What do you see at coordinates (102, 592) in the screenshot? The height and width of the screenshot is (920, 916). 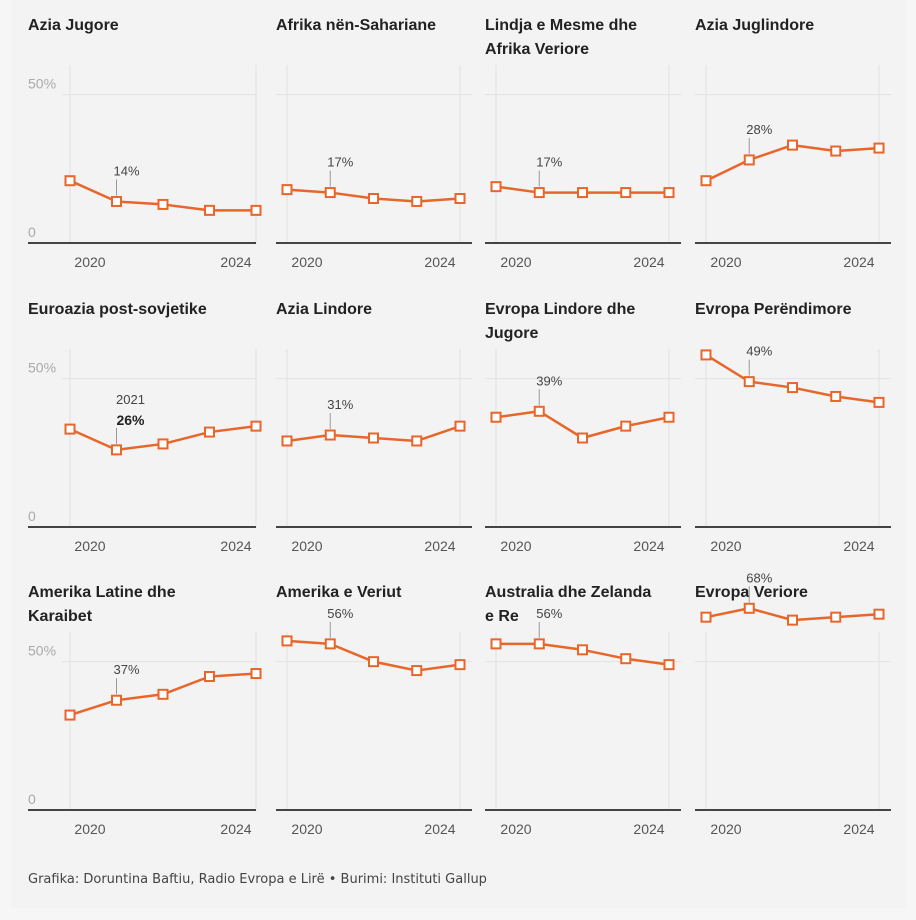 I see `panel-title: Amerika Latine dhe` at bounding box center [102, 592].